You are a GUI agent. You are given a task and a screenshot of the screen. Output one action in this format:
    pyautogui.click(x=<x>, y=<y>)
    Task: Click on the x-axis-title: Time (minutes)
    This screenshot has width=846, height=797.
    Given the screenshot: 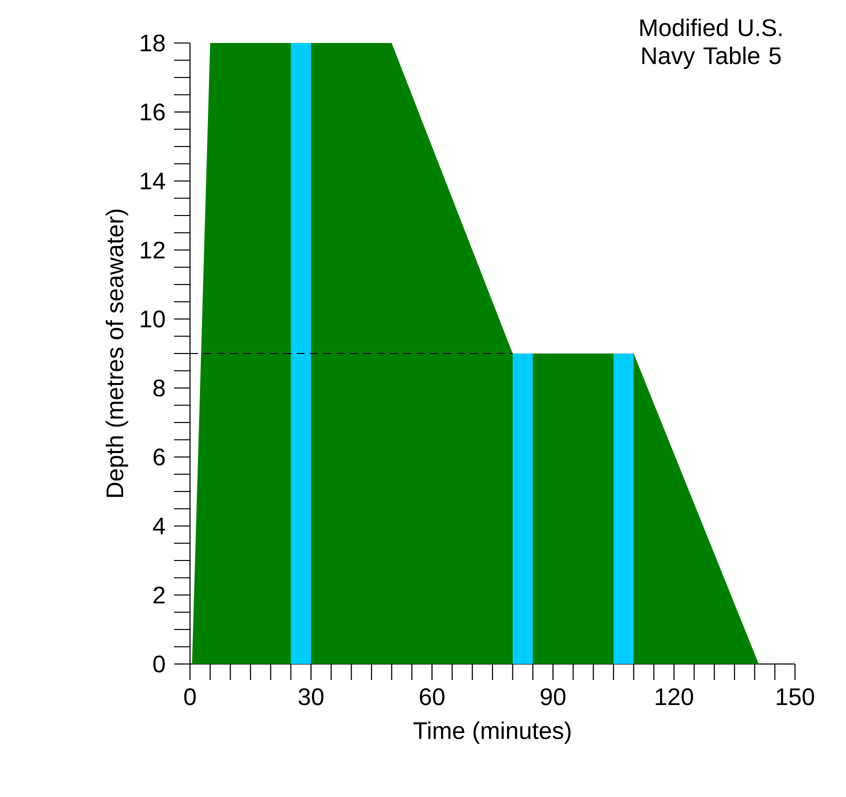 What is the action you would take?
    pyautogui.click(x=492, y=733)
    